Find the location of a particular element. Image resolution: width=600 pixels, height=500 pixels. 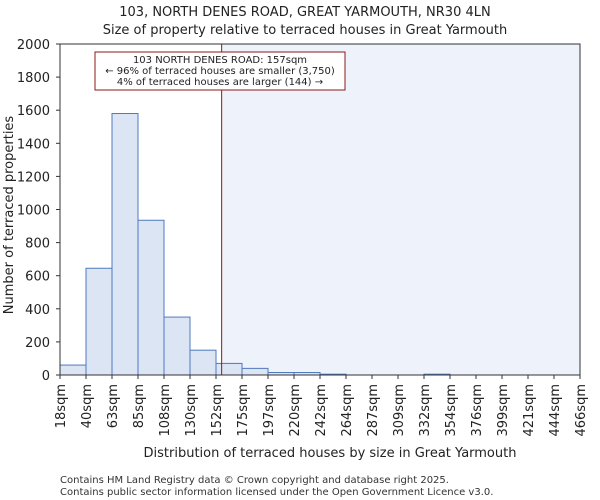

x-tick-label: 130sqm is located at coordinates (191, 410).